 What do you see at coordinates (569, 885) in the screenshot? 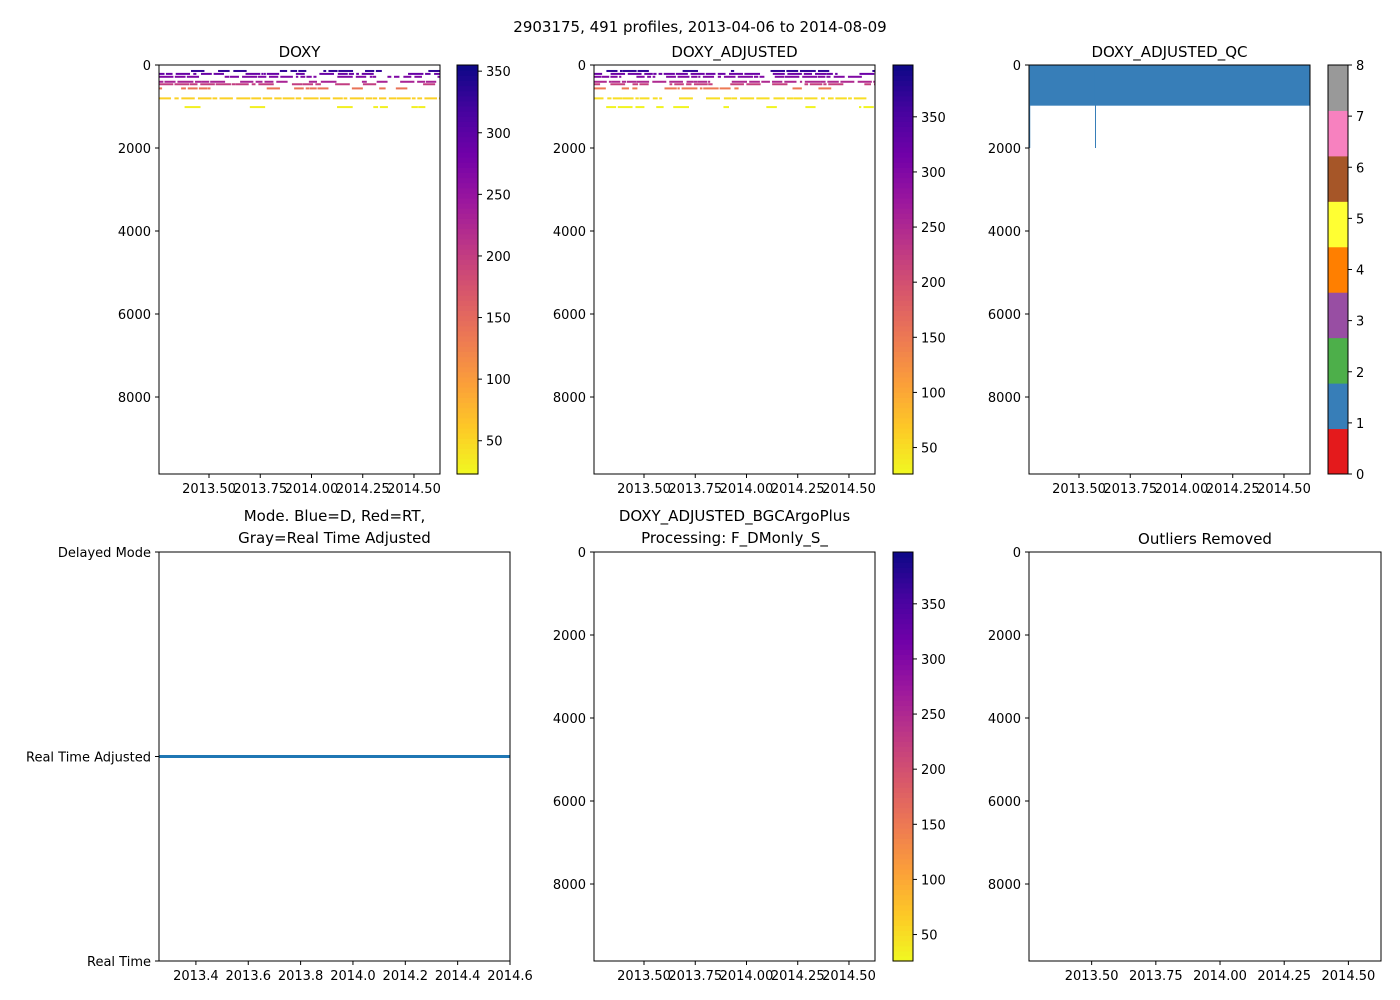
I see `y-tick-label: 8000` at bounding box center [569, 885].